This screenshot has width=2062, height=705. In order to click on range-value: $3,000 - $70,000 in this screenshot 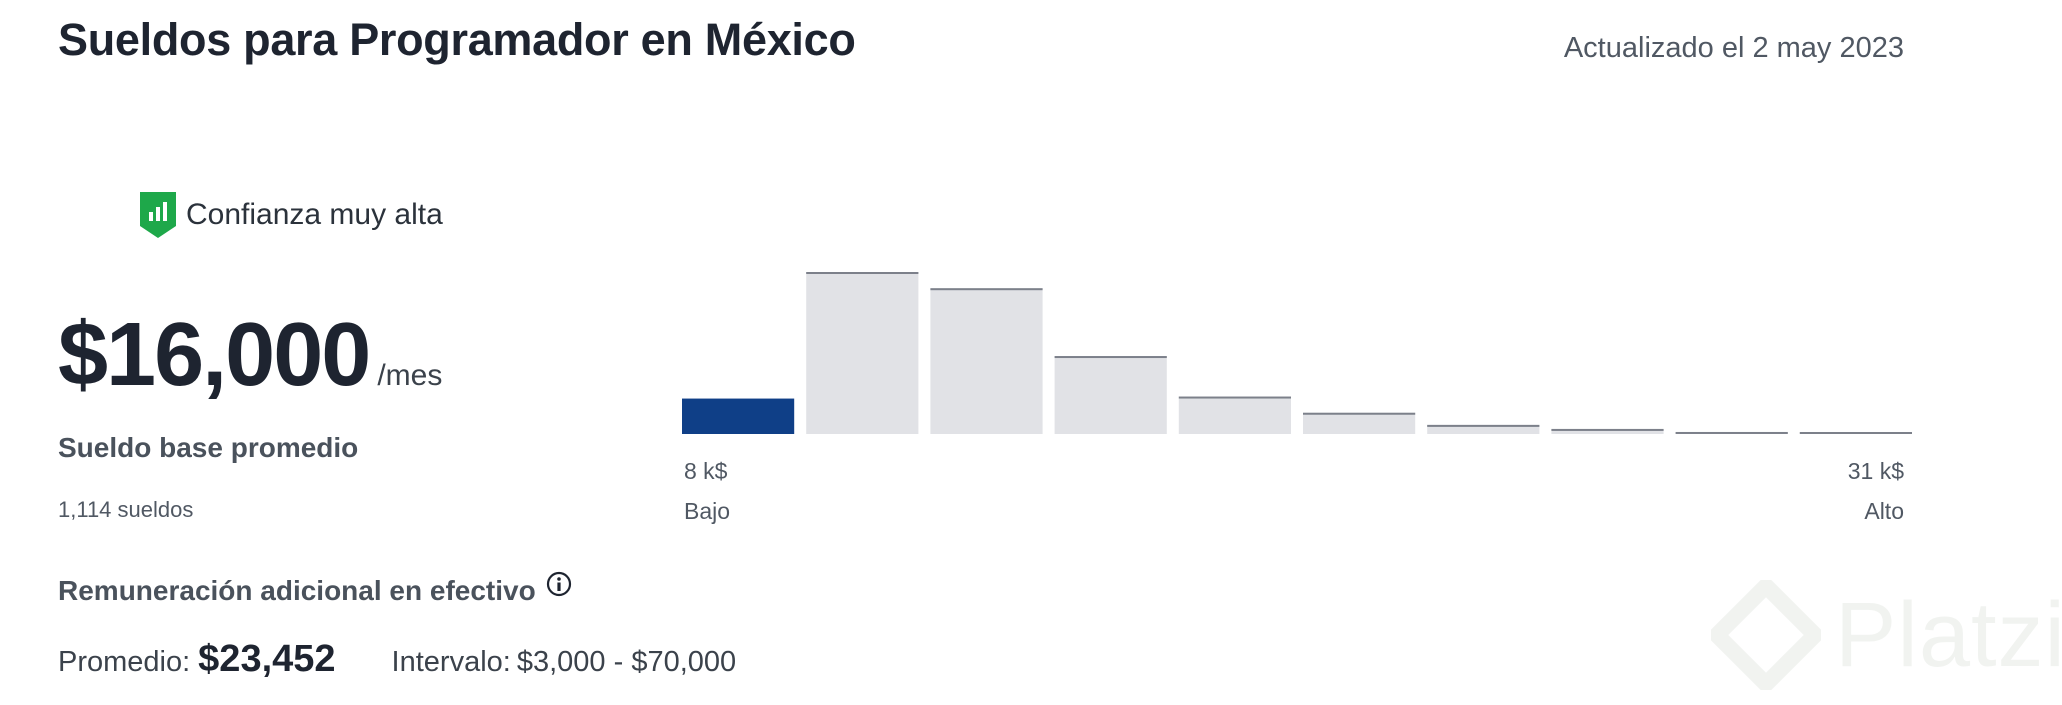, I will do `click(626, 662)`.